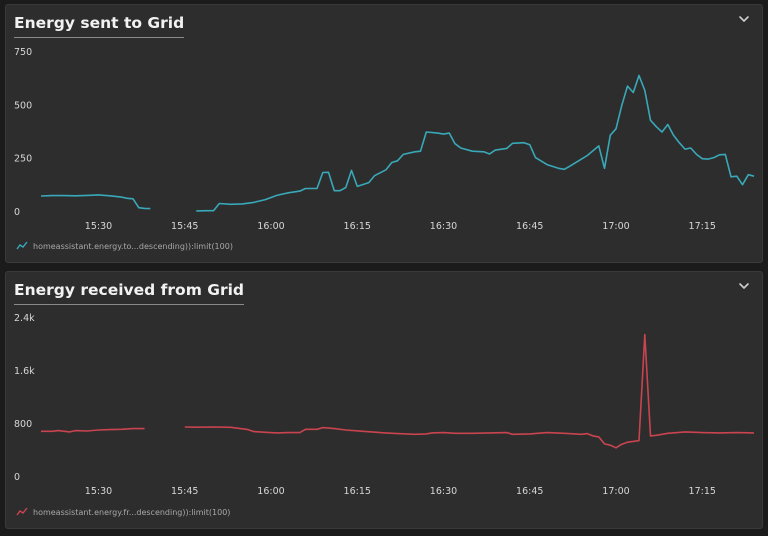 This screenshot has height=536, width=768. I want to click on panel-title: Energy received from Grid, so click(129, 293).